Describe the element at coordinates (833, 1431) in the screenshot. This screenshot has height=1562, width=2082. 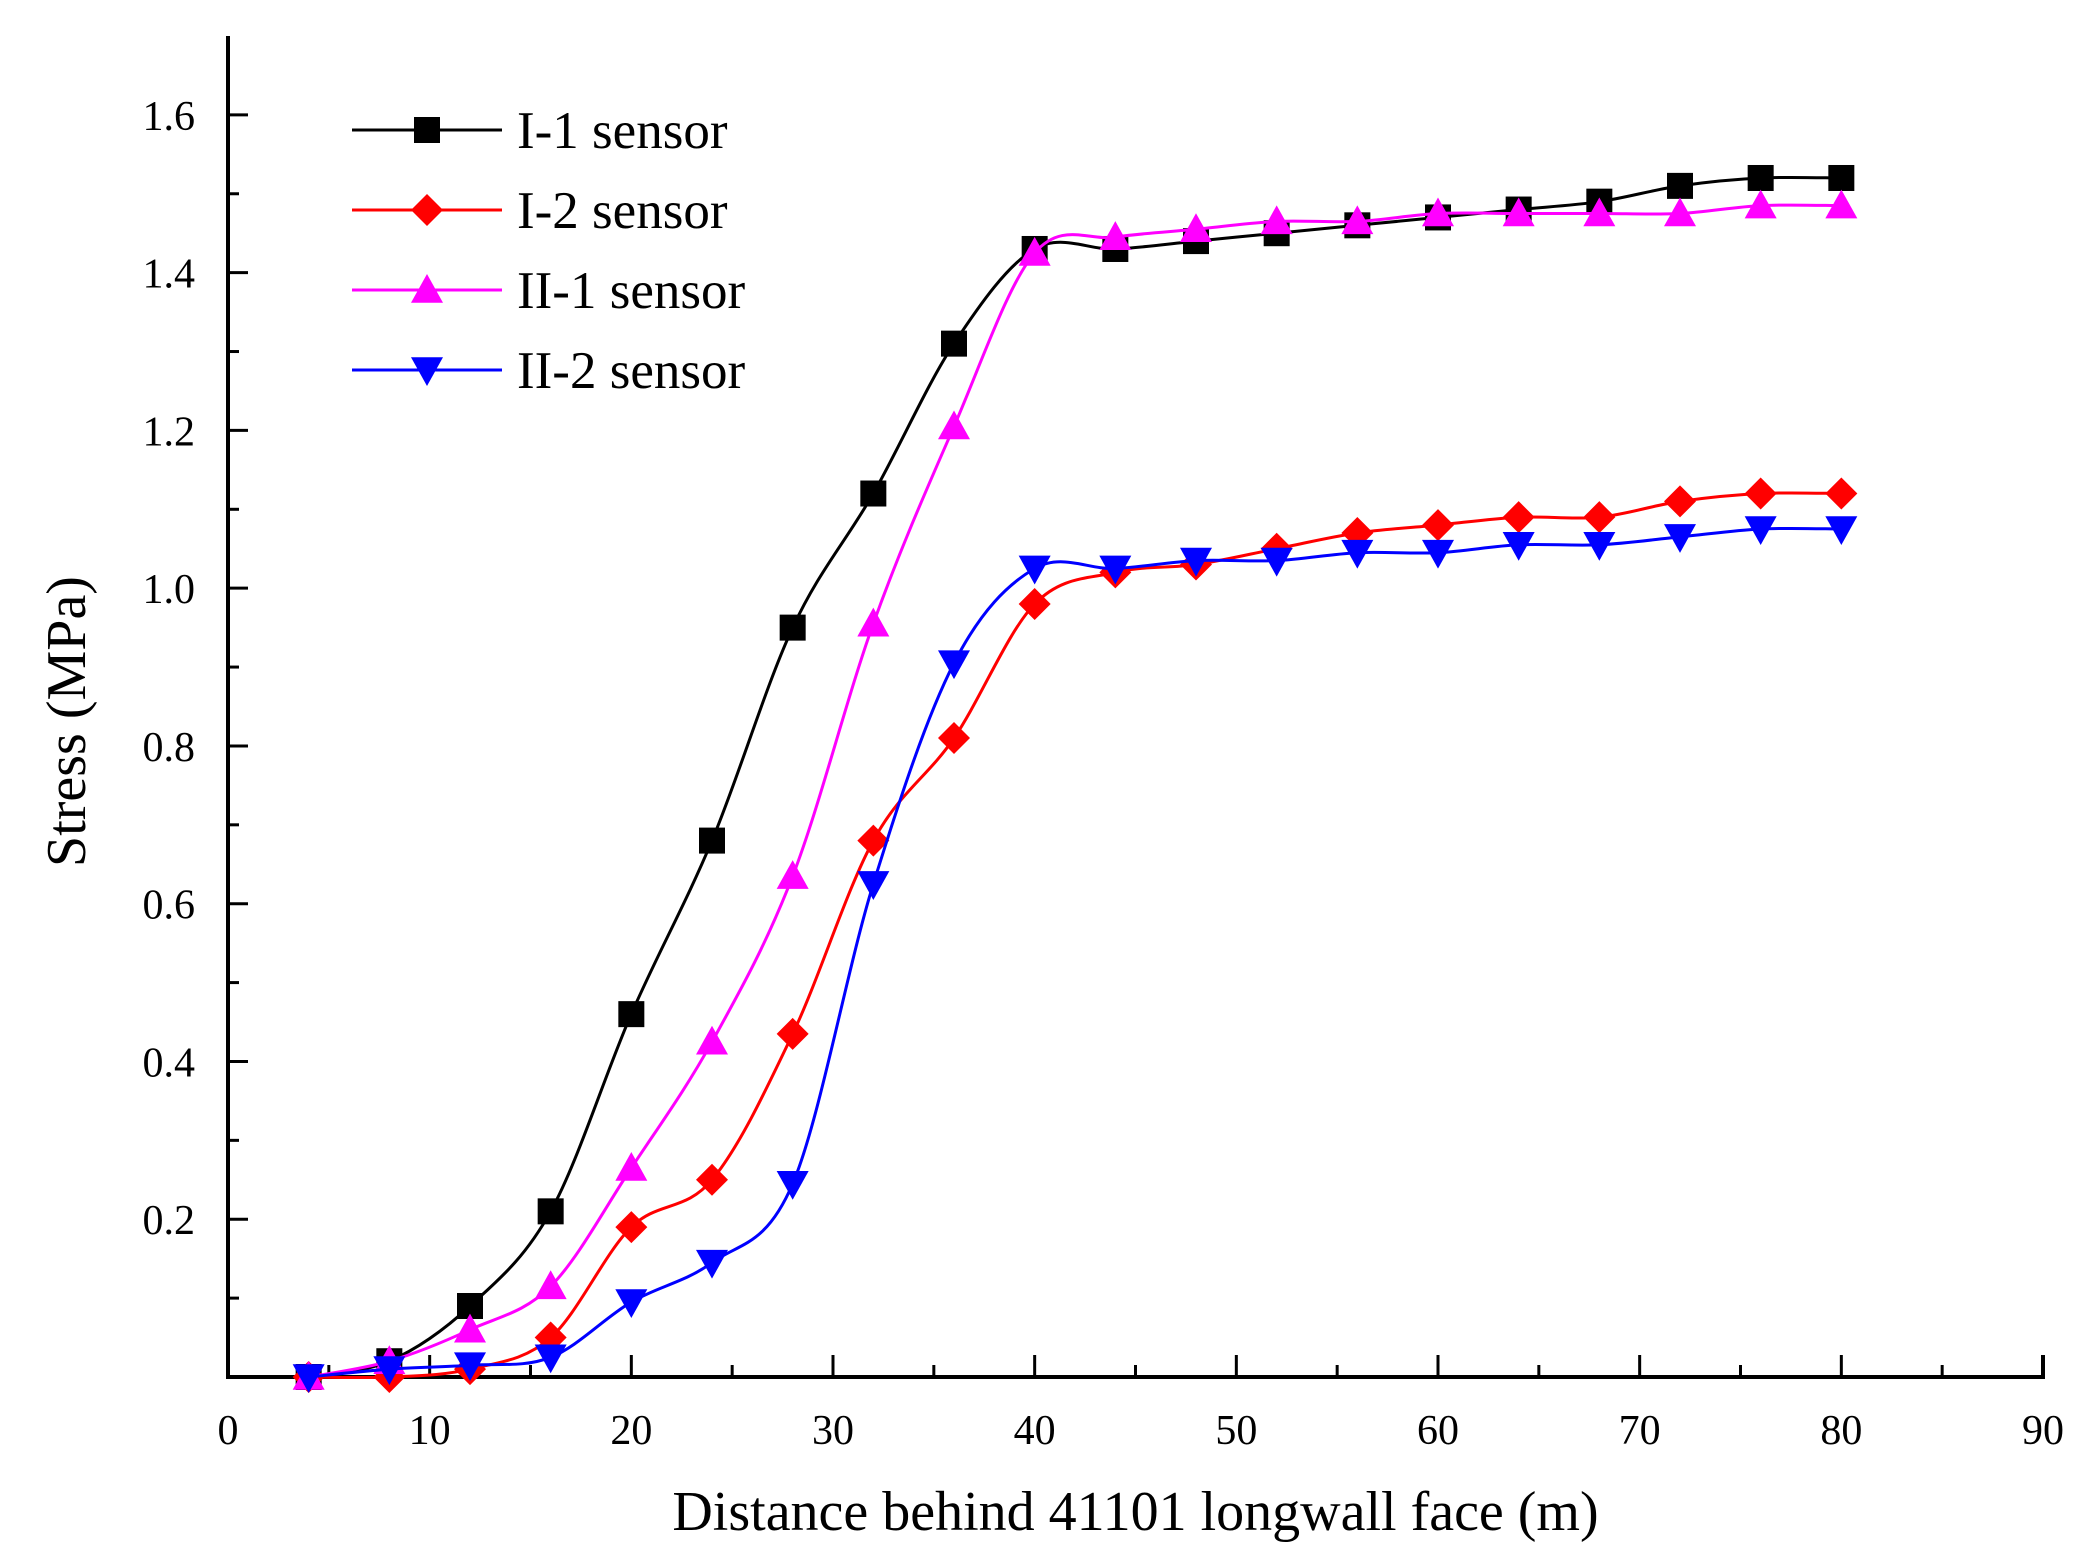
I see `x-tick-label: 30` at that location.